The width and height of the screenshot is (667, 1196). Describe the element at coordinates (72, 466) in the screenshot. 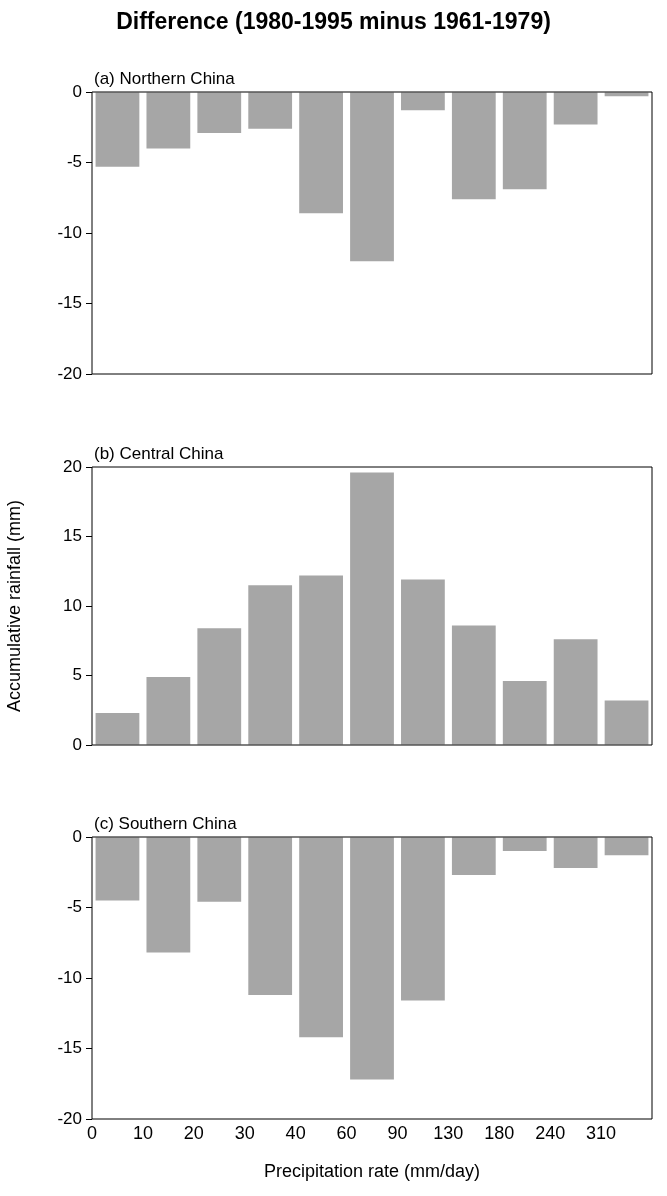

I see `y-tick-label: 20` at that location.